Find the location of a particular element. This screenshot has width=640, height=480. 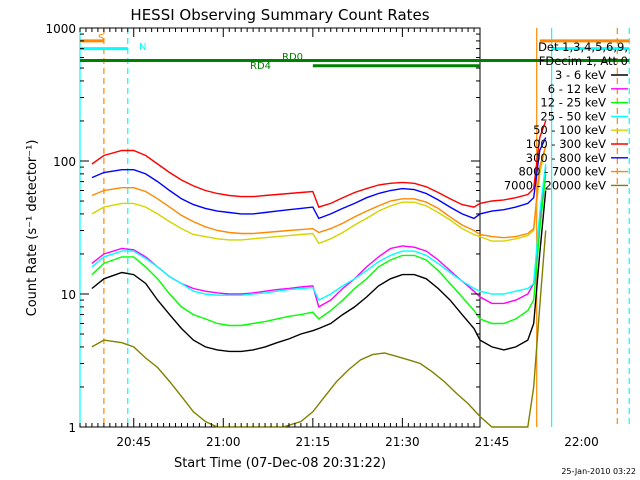

legend-entry-label: 50 - 100 keV is located at coordinates (569, 130).